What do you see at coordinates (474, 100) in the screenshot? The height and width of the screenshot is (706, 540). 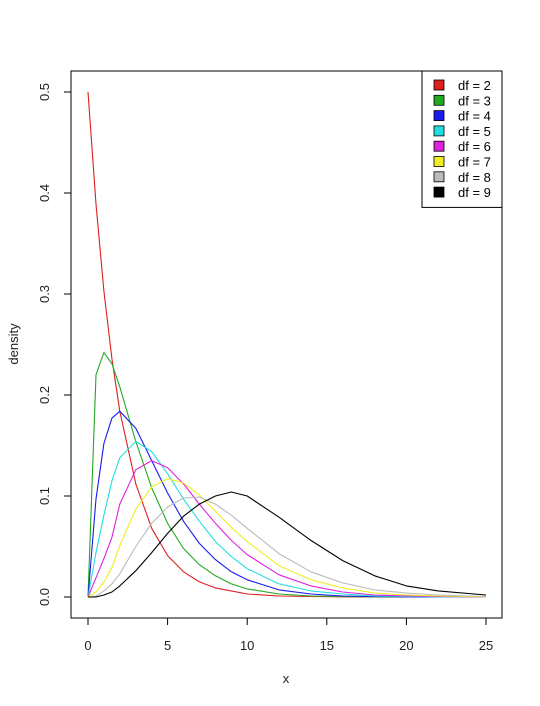 I see `legend-label: df = 3` at bounding box center [474, 100].